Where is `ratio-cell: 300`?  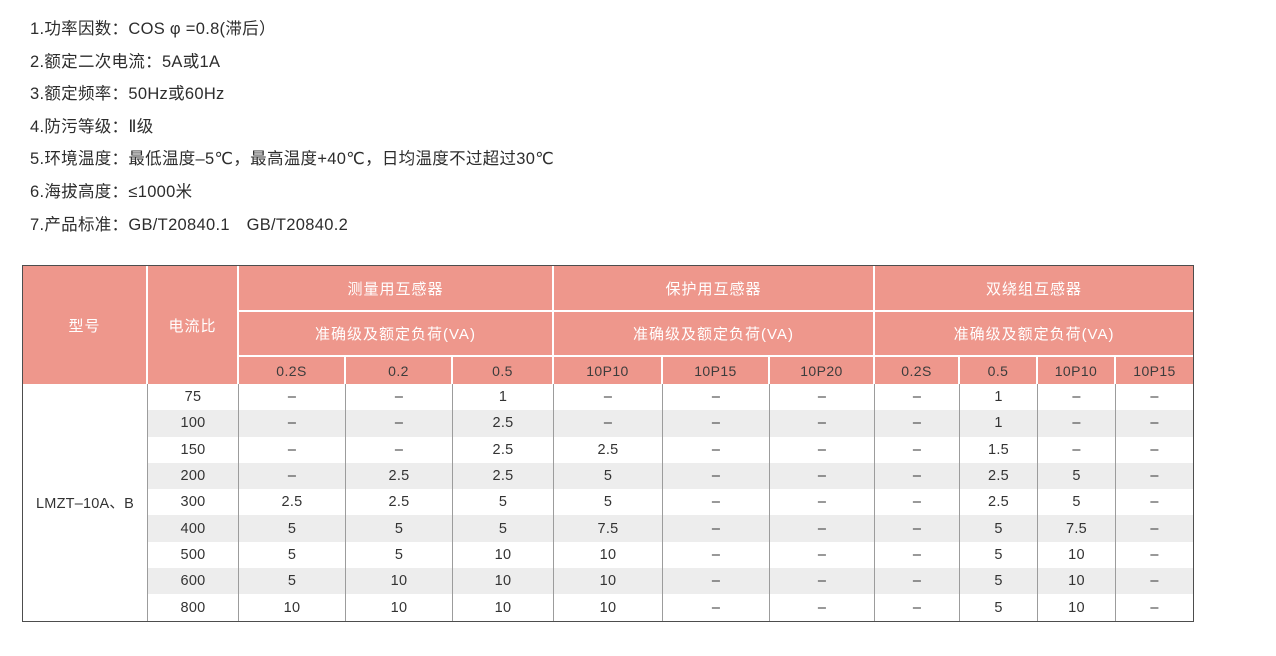 ratio-cell: 300 is located at coordinates (193, 502).